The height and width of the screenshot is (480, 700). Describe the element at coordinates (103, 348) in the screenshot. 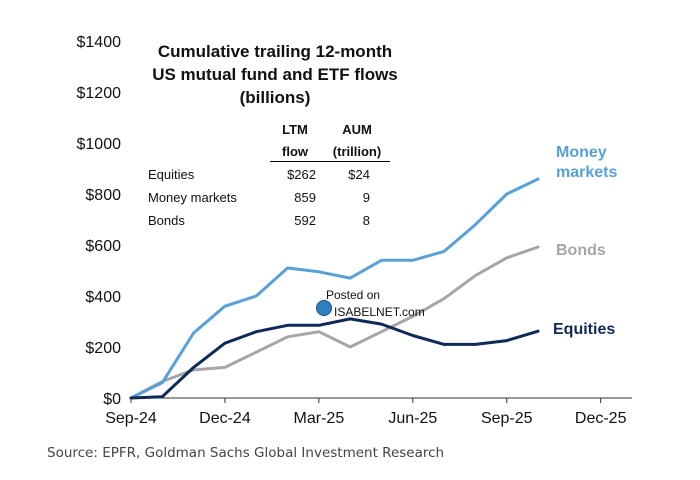

I see `y-tick-label: $200` at that location.